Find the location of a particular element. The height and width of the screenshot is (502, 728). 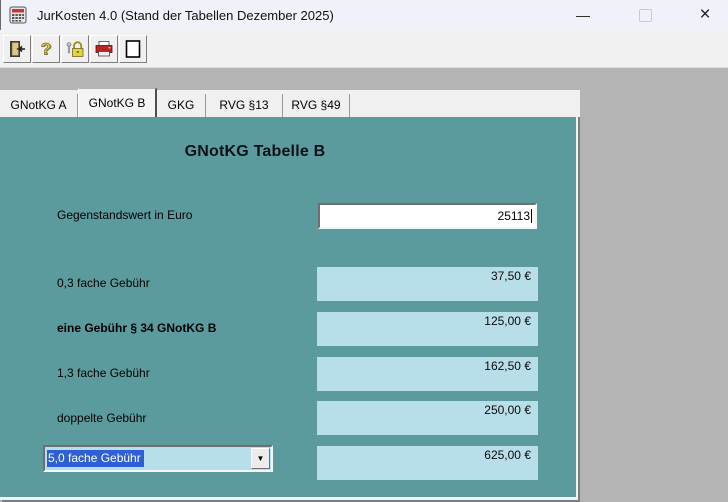

maximize-button is located at coordinates (645, 15).